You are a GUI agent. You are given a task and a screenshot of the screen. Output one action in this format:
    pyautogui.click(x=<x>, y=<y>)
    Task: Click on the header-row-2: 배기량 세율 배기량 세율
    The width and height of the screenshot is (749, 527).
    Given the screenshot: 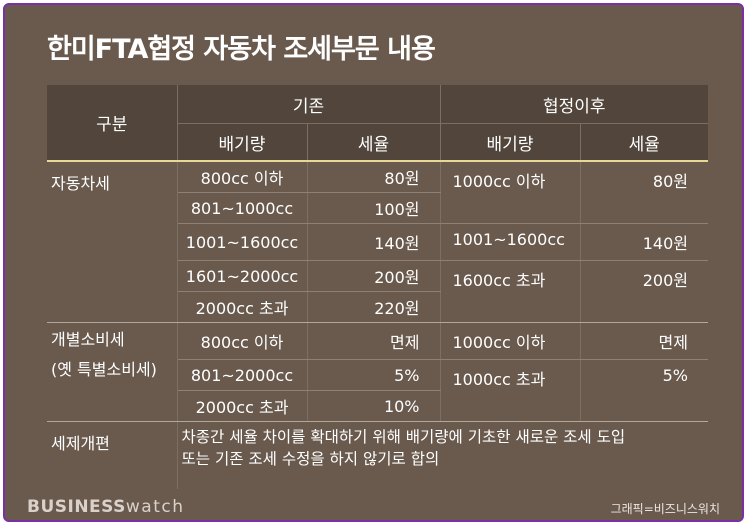 What is the action you would take?
    pyautogui.click(x=377, y=142)
    